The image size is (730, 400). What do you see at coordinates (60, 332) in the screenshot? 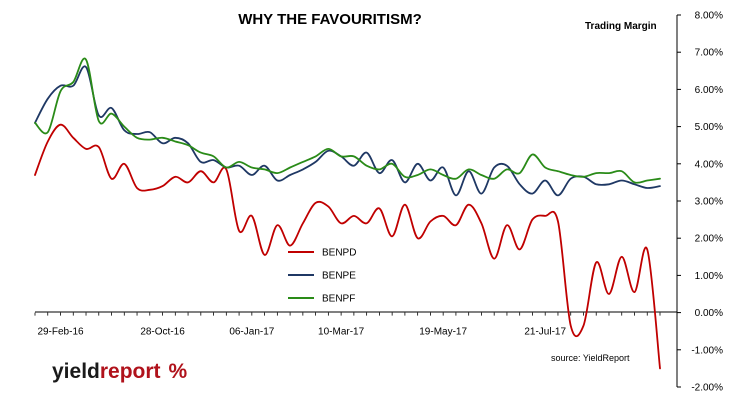
I see `x-tick-label: 29-Feb-16` at bounding box center [60, 332].